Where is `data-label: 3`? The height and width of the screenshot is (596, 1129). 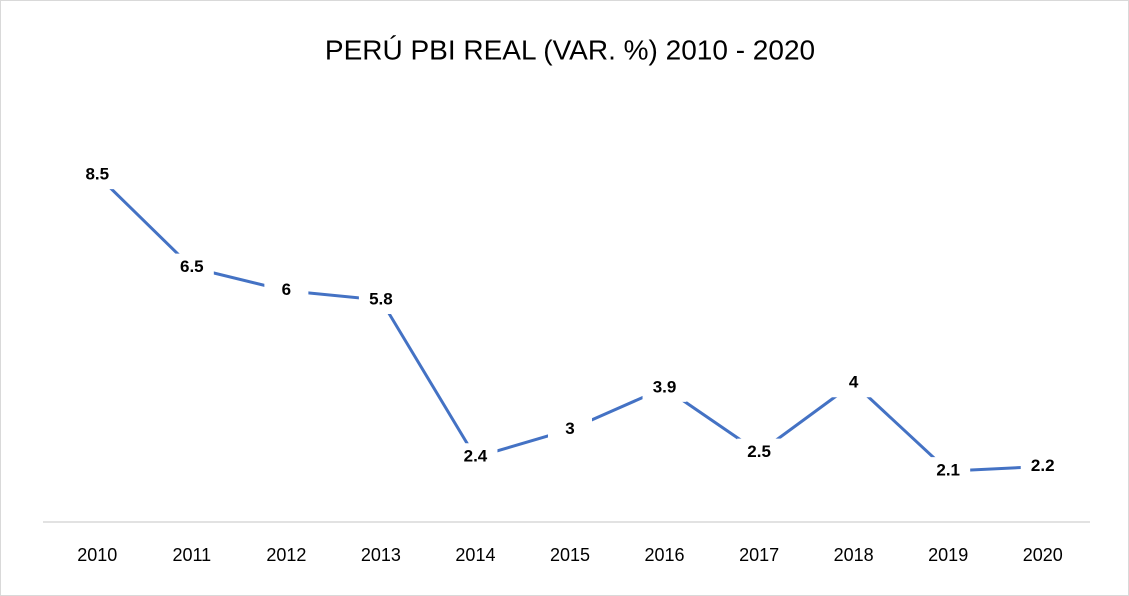 data-label: 3 is located at coordinates (569, 428).